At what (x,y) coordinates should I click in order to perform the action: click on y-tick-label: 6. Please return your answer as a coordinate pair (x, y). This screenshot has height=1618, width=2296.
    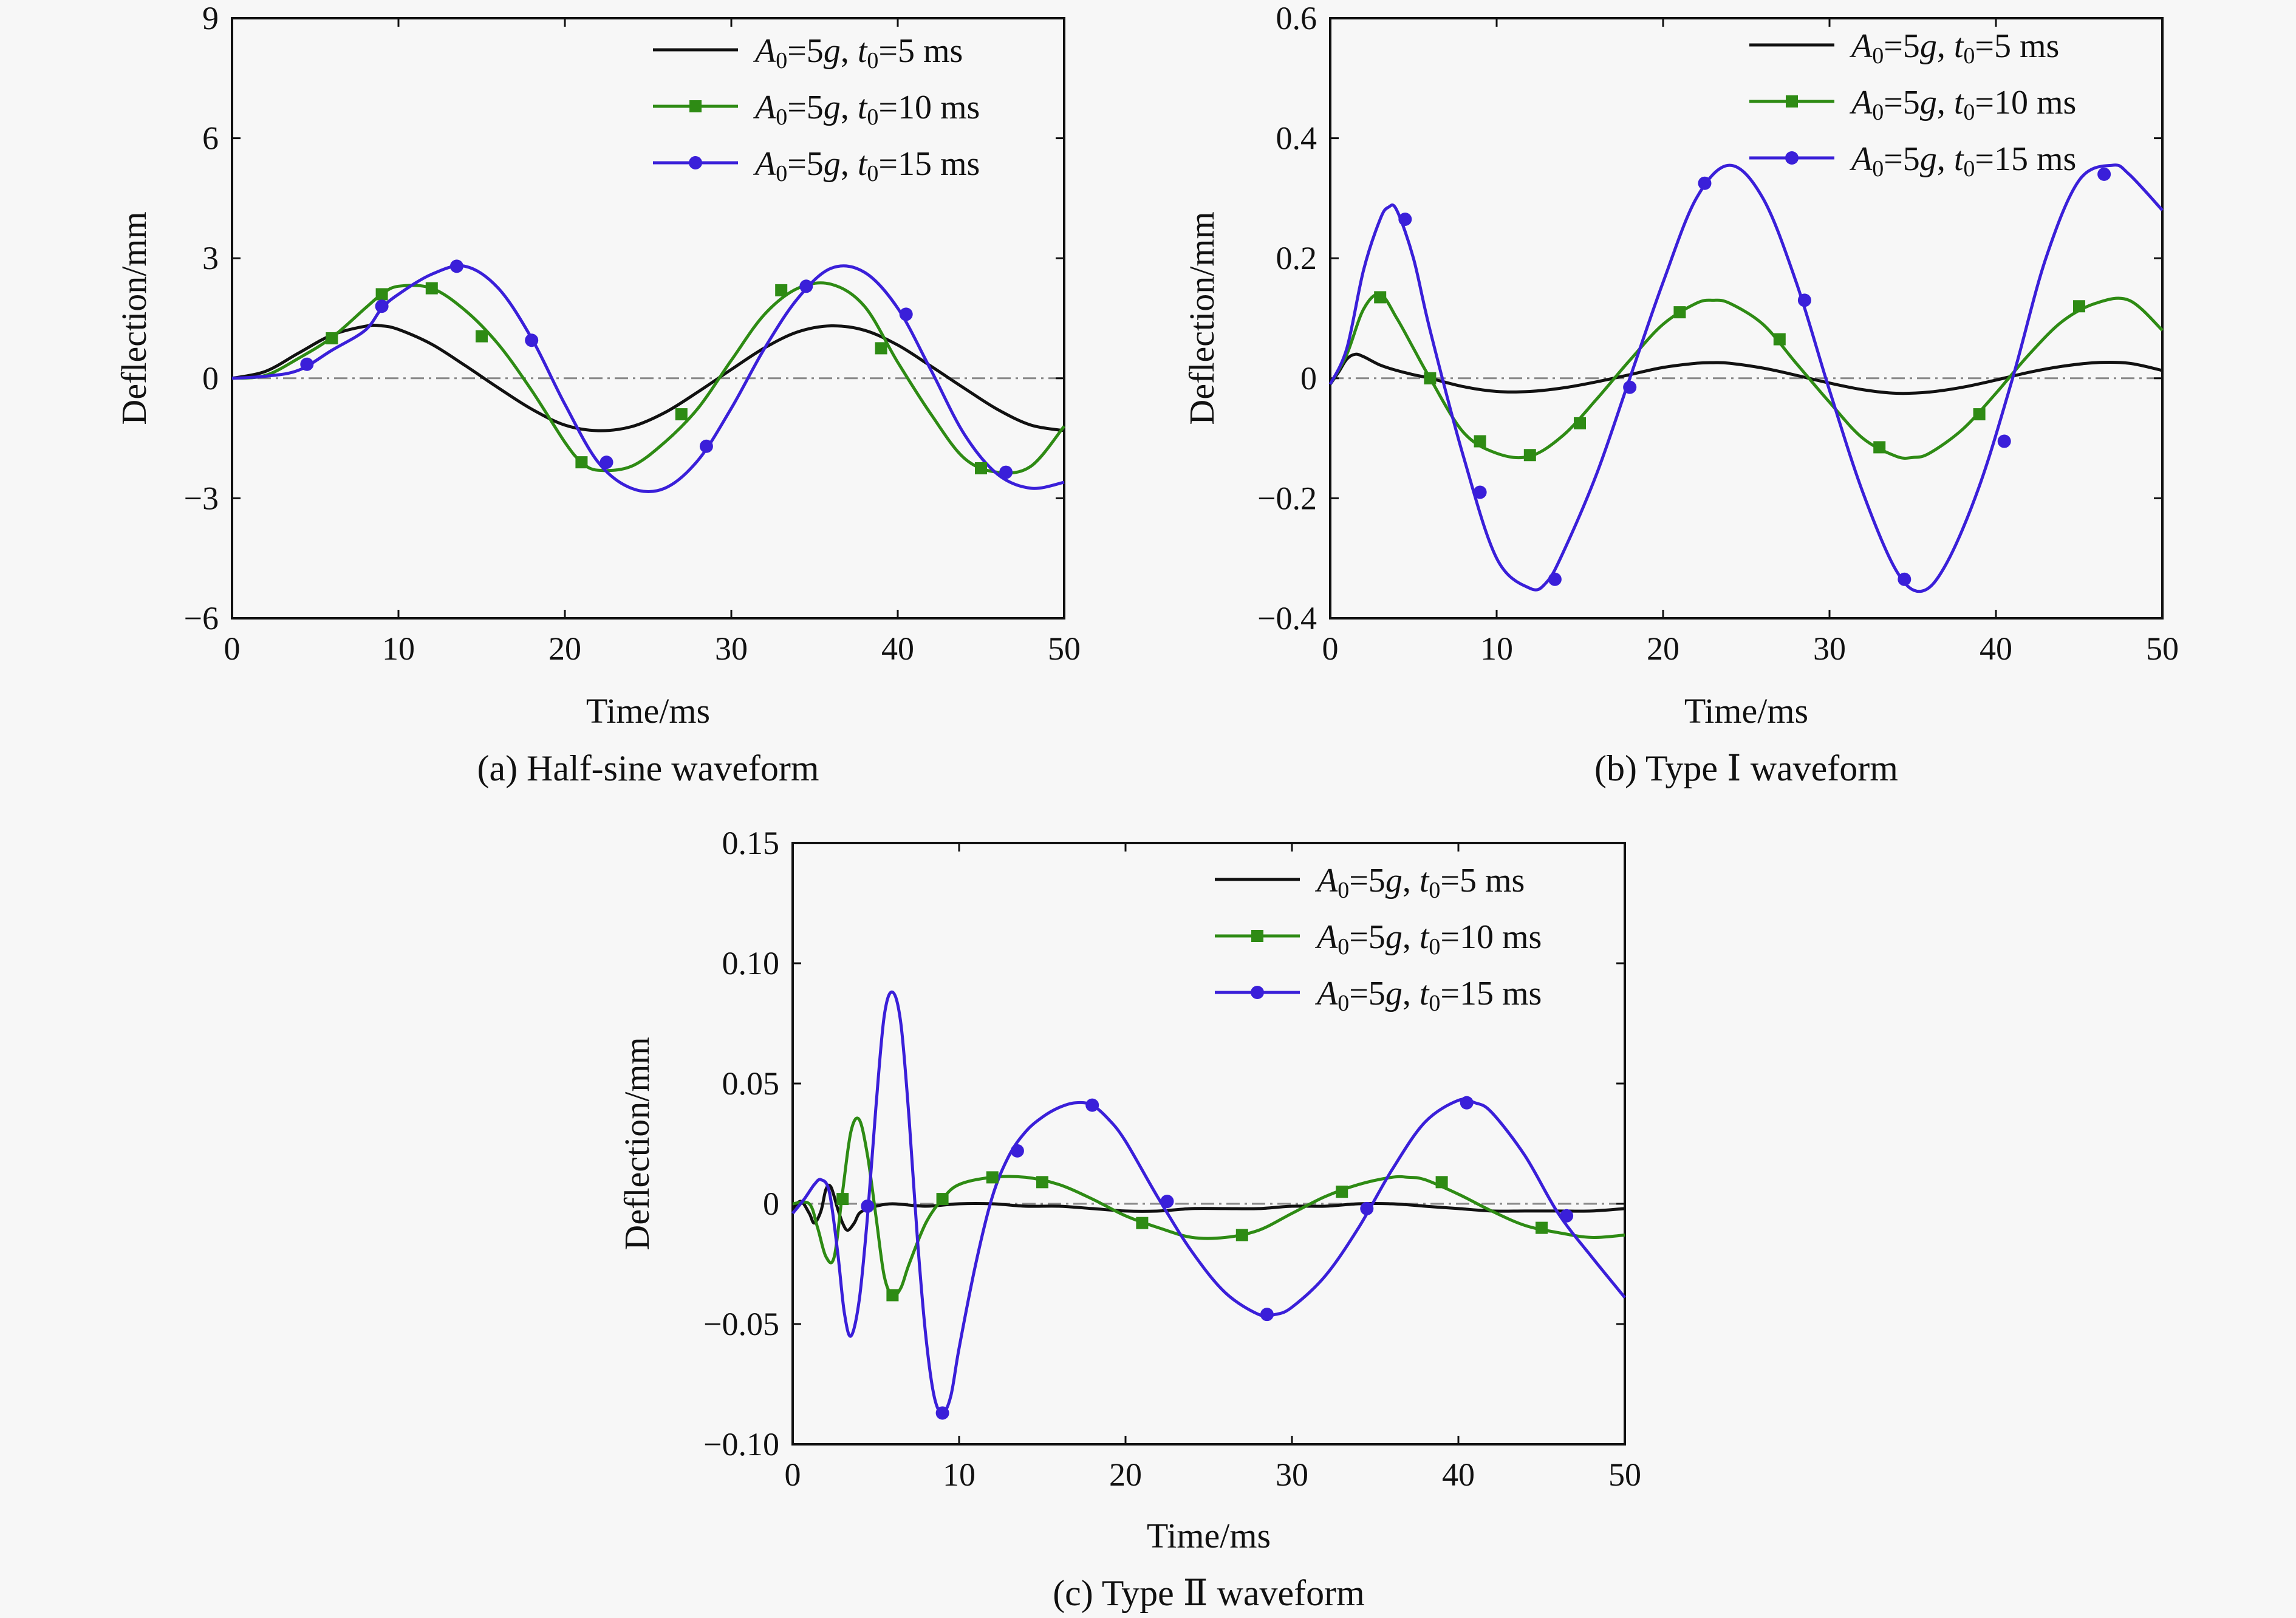
    Looking at the image, I should click on (210, 138).